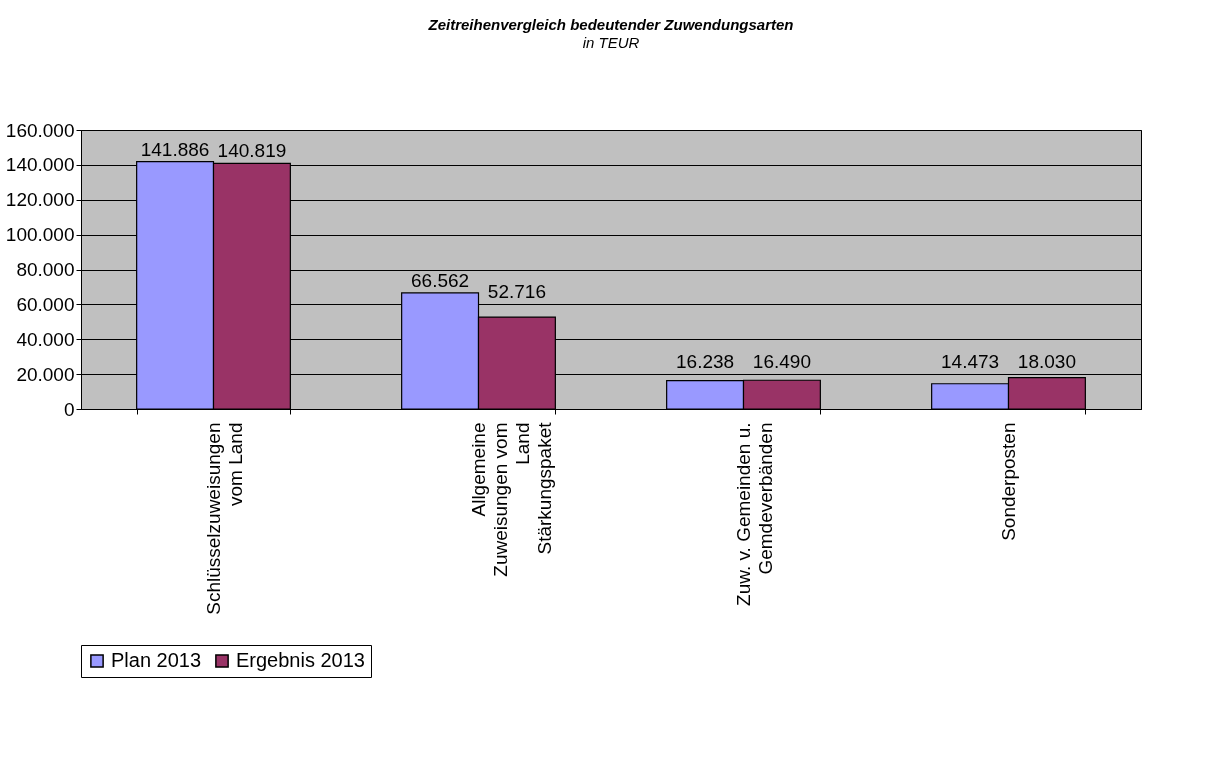 Image resolution: width=1209 pixels, height=783 pixels. I want to click on y-tick-label: 20.000, so click(45, 374).